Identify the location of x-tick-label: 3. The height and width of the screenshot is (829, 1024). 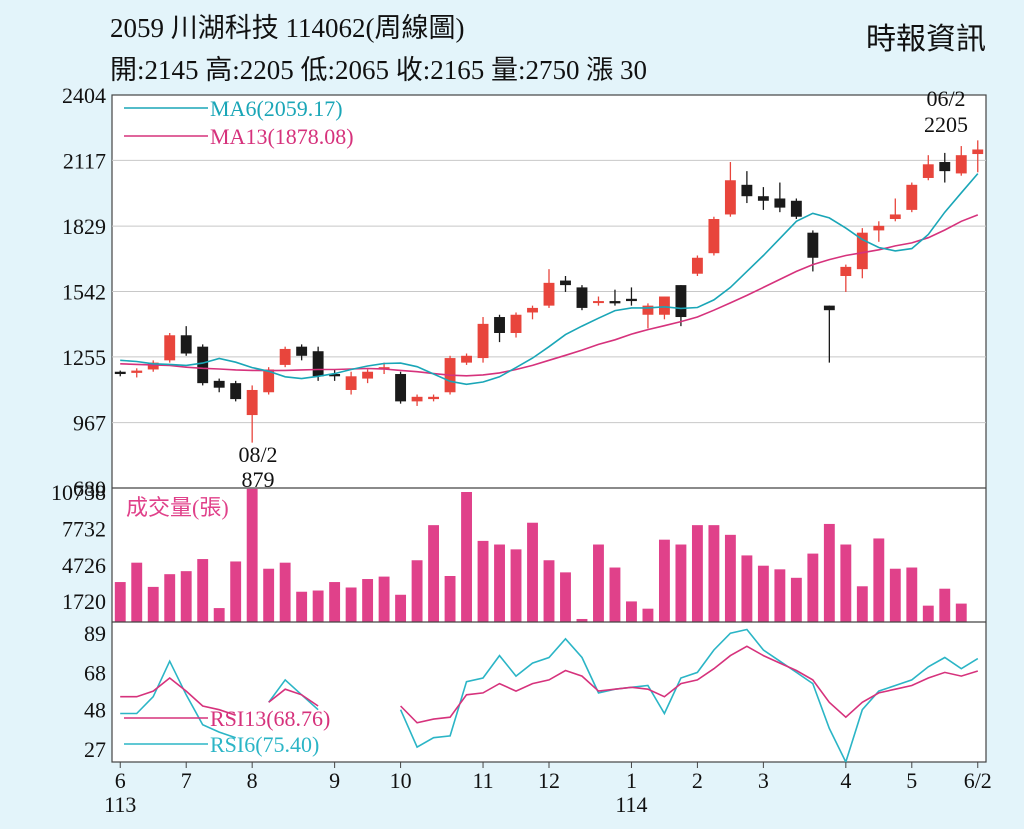
(763, 780).